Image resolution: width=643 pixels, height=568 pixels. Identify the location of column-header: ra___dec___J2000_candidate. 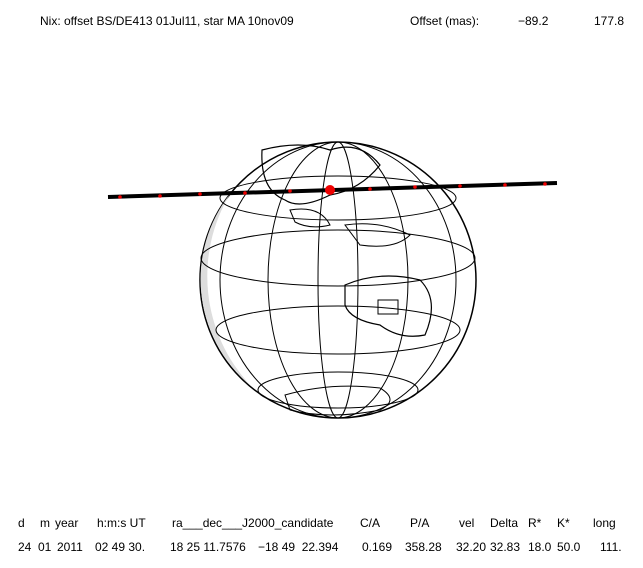
(253, 523).